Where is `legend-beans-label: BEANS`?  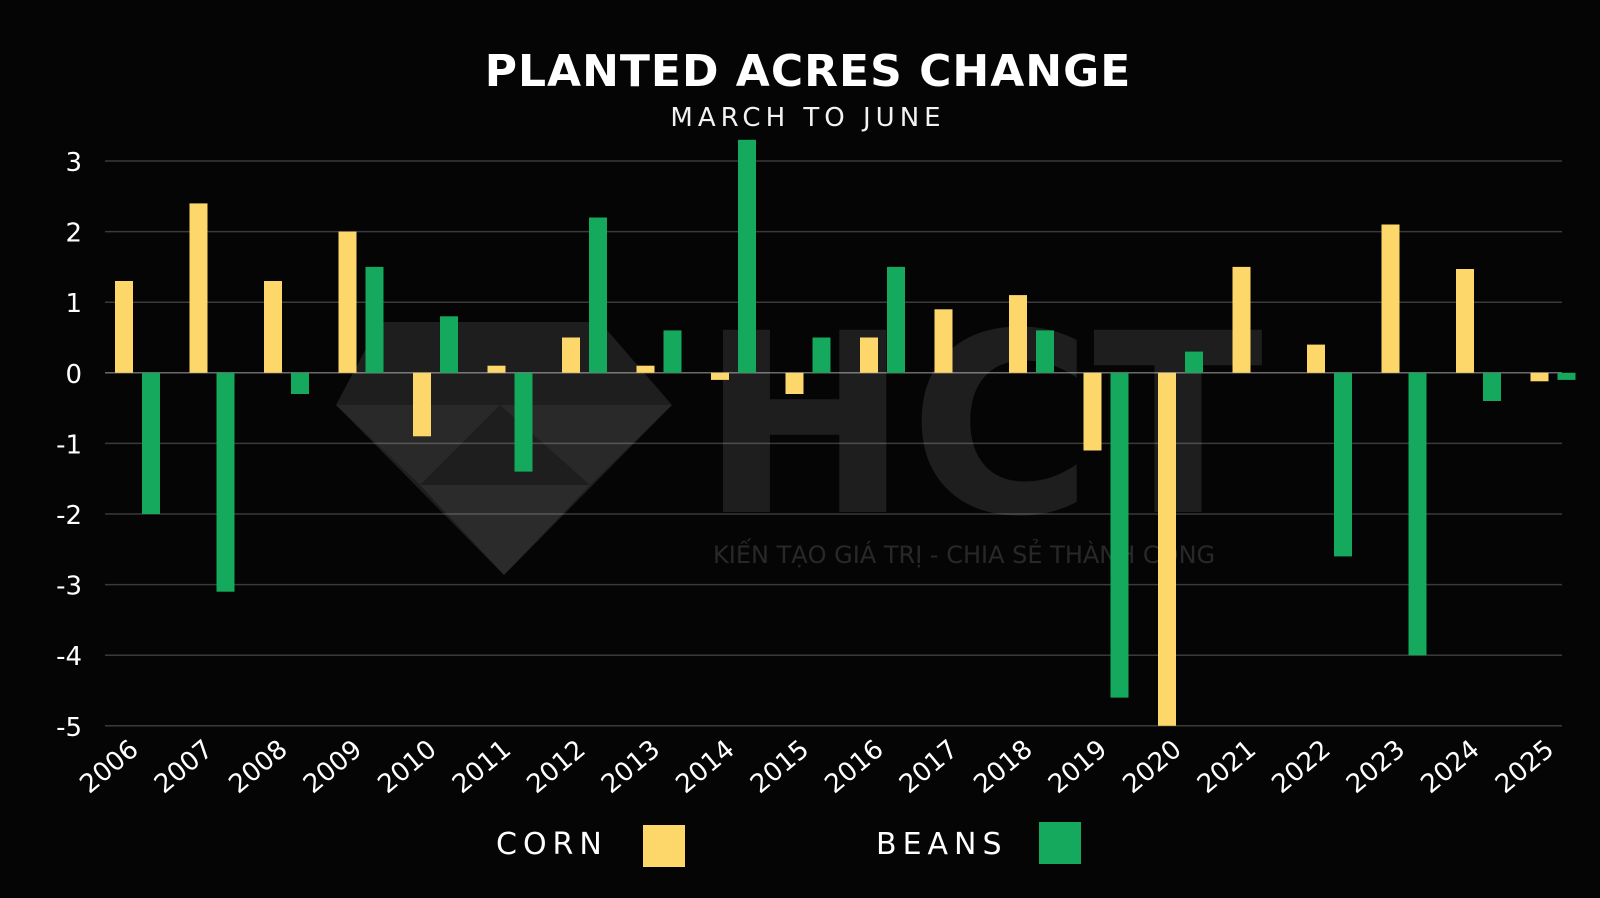 legend-beans-label: BEANS is located at coordinates (942, 844).